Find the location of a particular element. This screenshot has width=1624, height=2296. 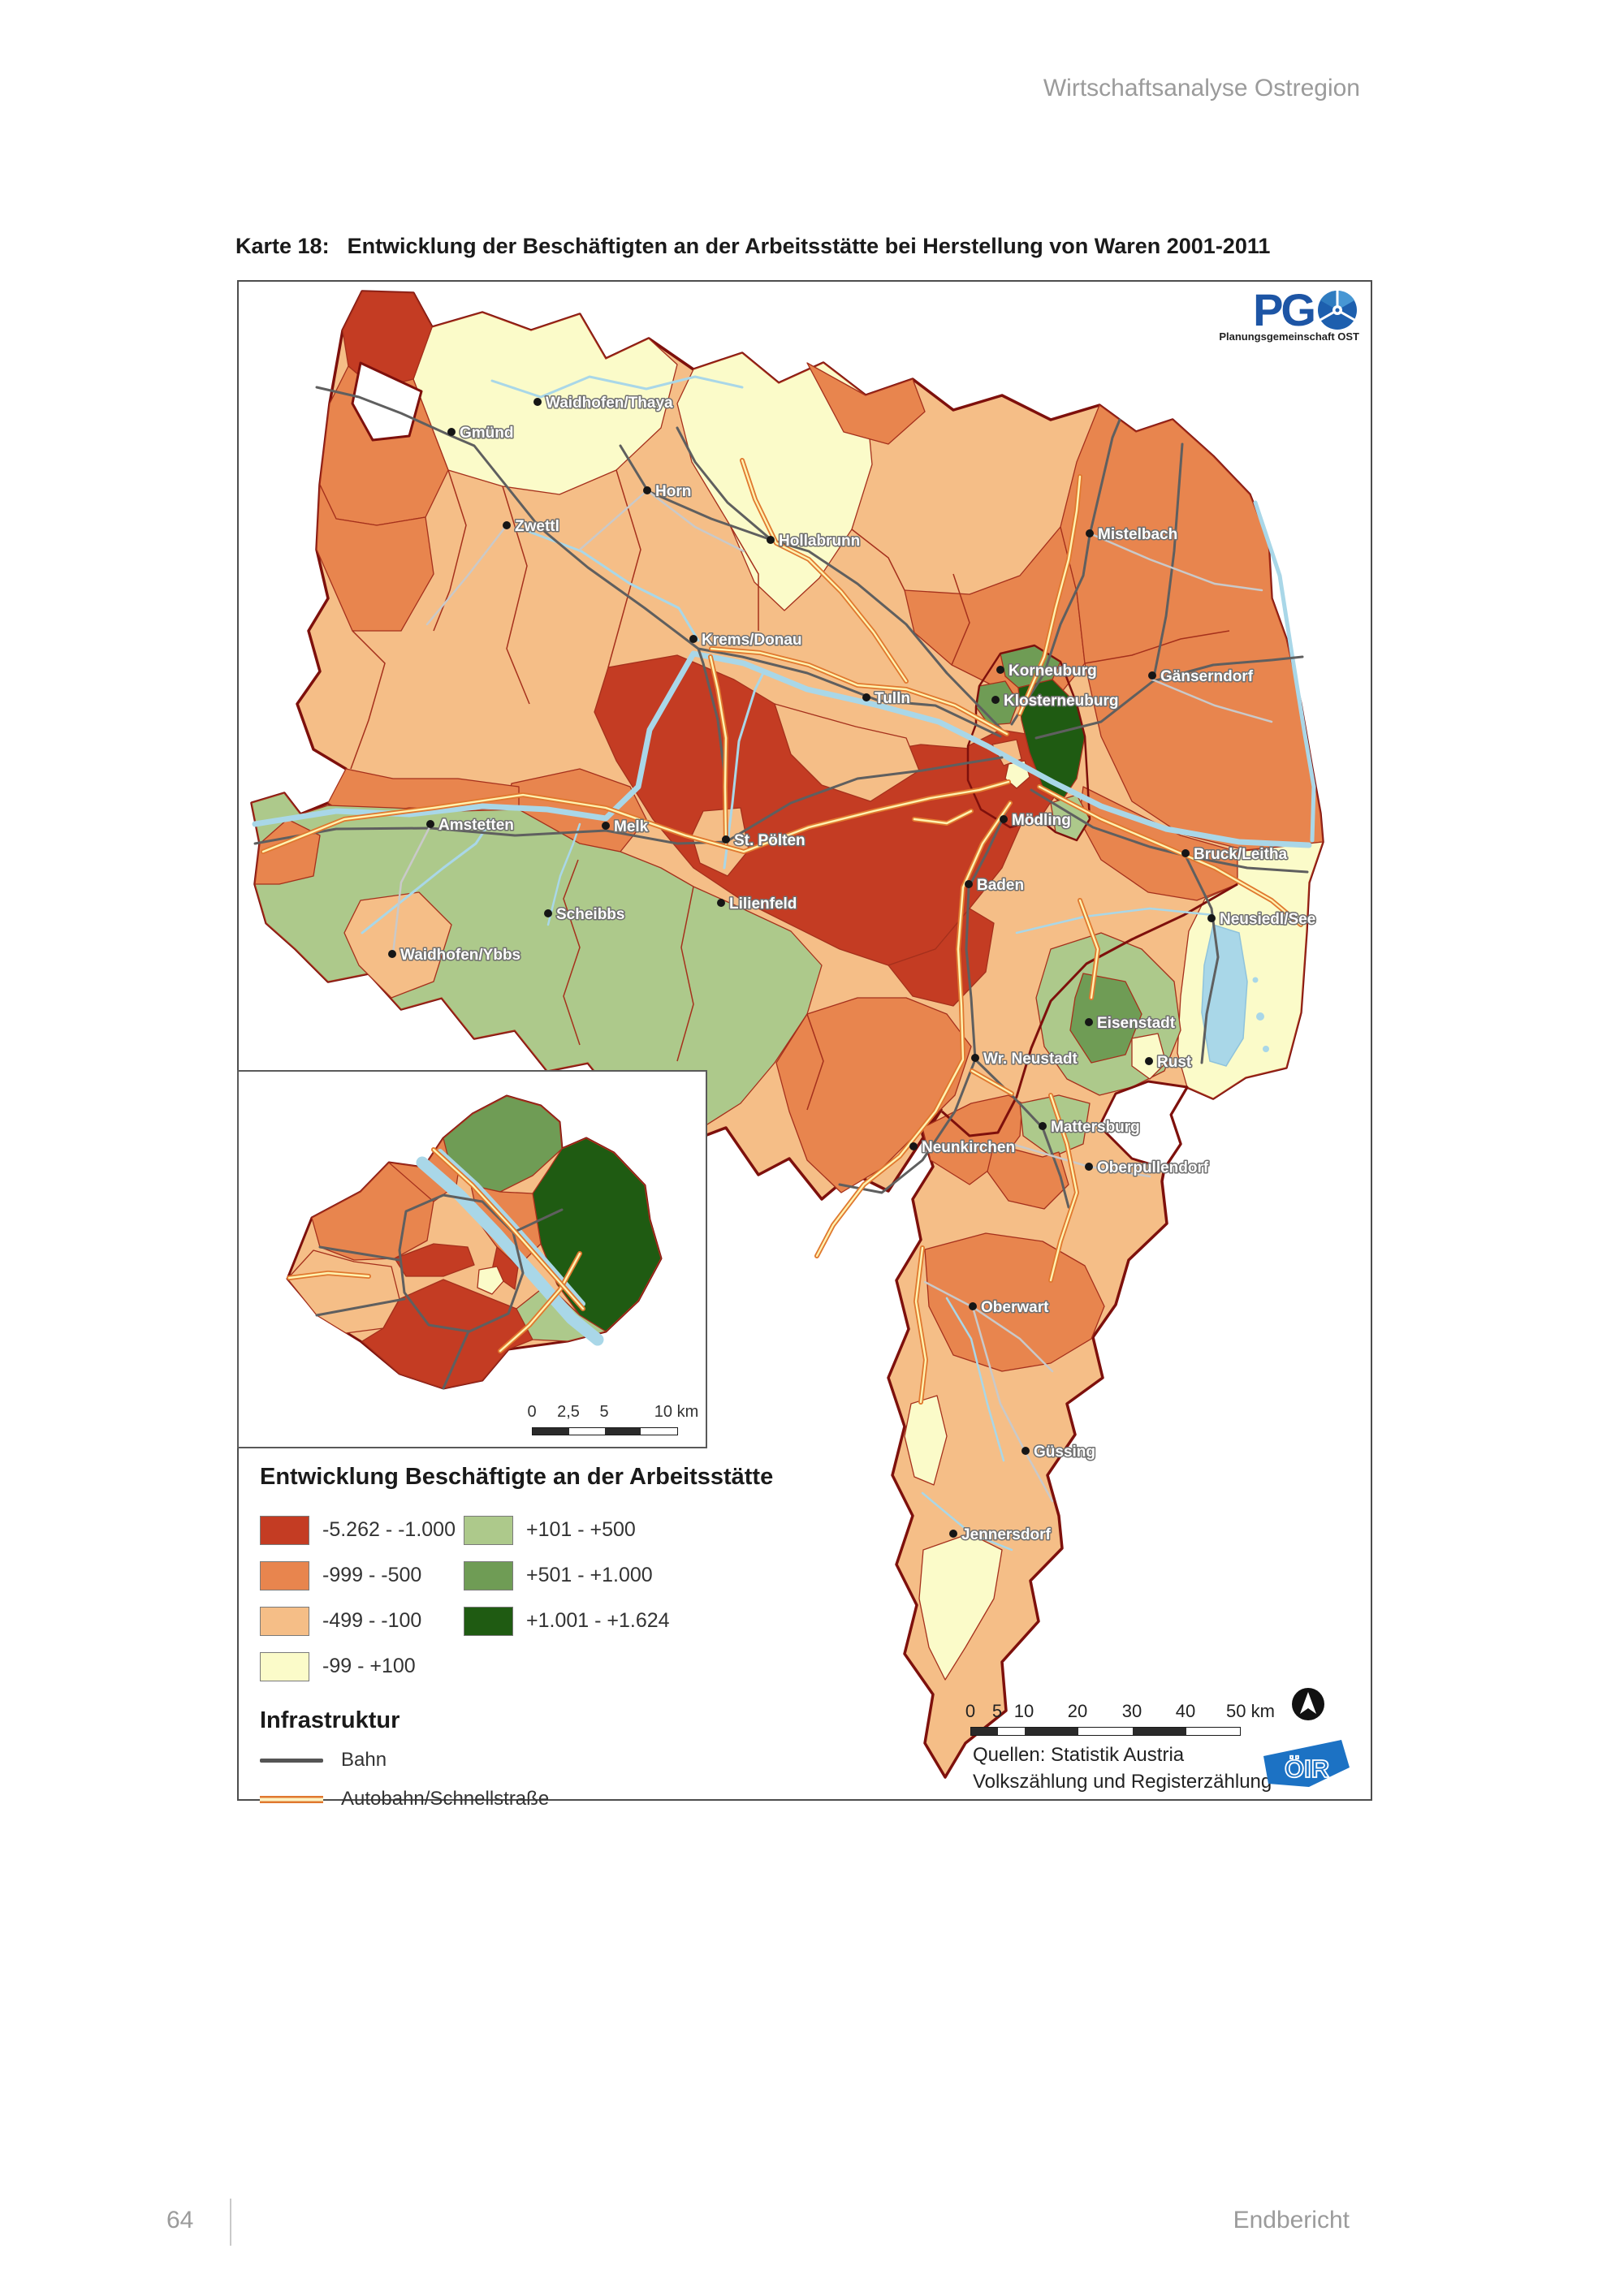

legend-item: -999 - -500 is located at coordinates (351, 1575).